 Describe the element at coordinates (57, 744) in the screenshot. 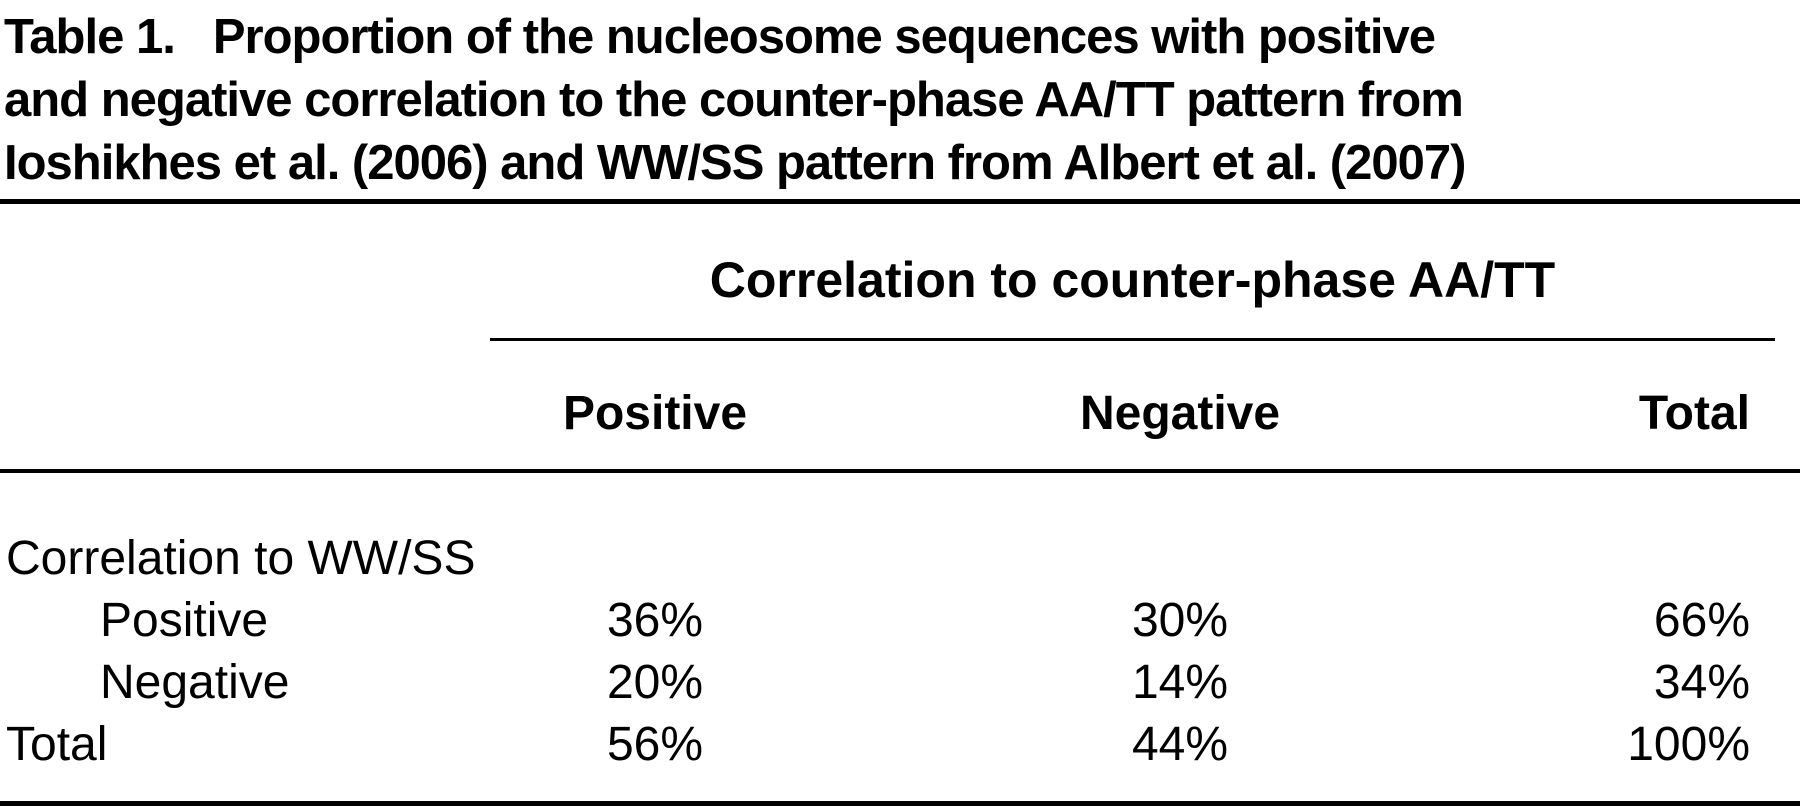

I see `row-label: Total` at that location.